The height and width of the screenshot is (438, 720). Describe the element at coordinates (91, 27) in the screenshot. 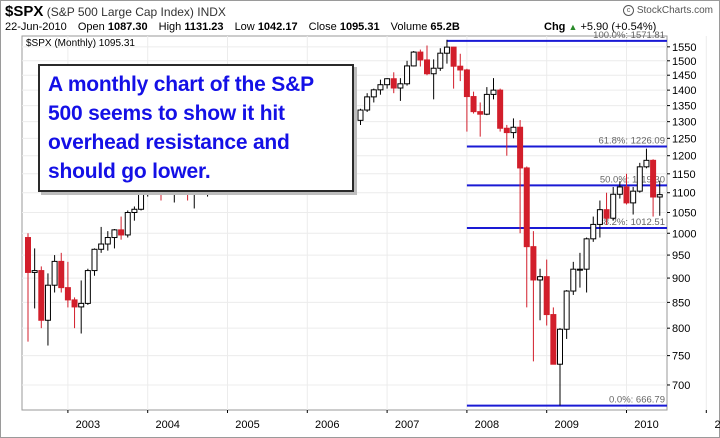

I see `open-label: Open` at that location.